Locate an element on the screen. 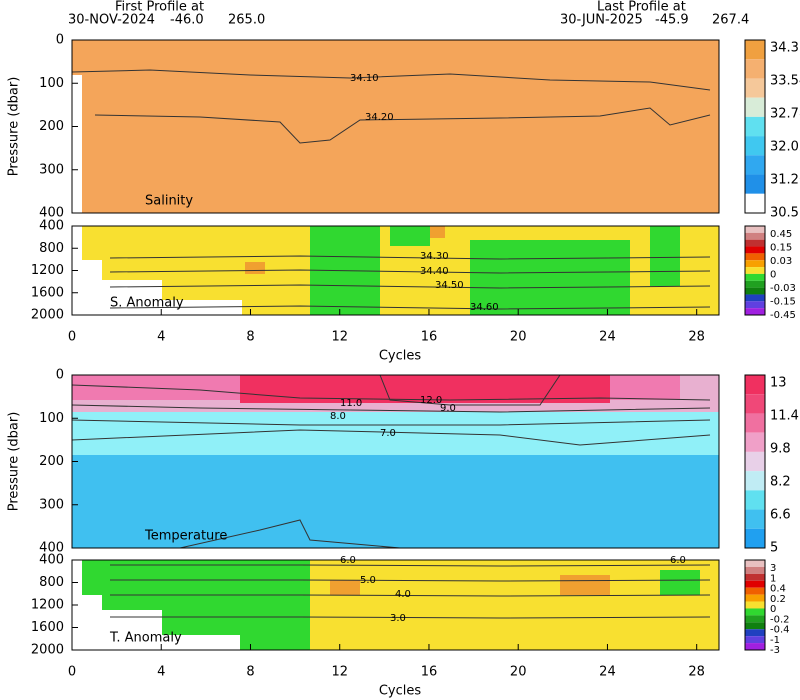 The image size is (800, 700). colorbar-label: 30.5 is located at coordinates (784, 213).